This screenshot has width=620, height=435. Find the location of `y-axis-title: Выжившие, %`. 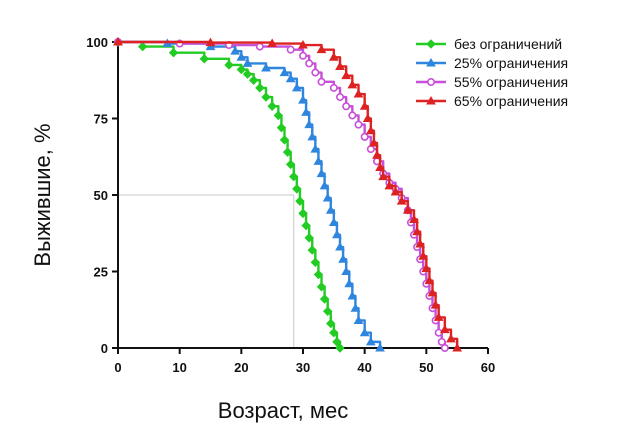

y-axis-title: Выжившие, % is located at coordinates (42, 194).